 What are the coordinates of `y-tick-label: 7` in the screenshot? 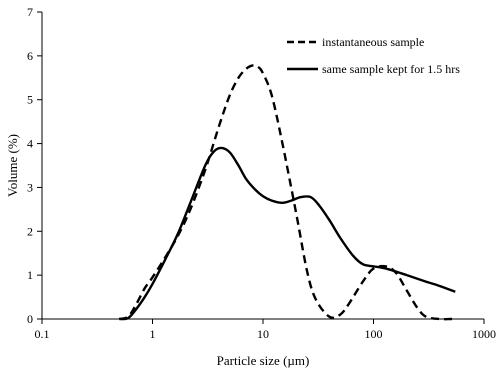 It's located at (30, 12).